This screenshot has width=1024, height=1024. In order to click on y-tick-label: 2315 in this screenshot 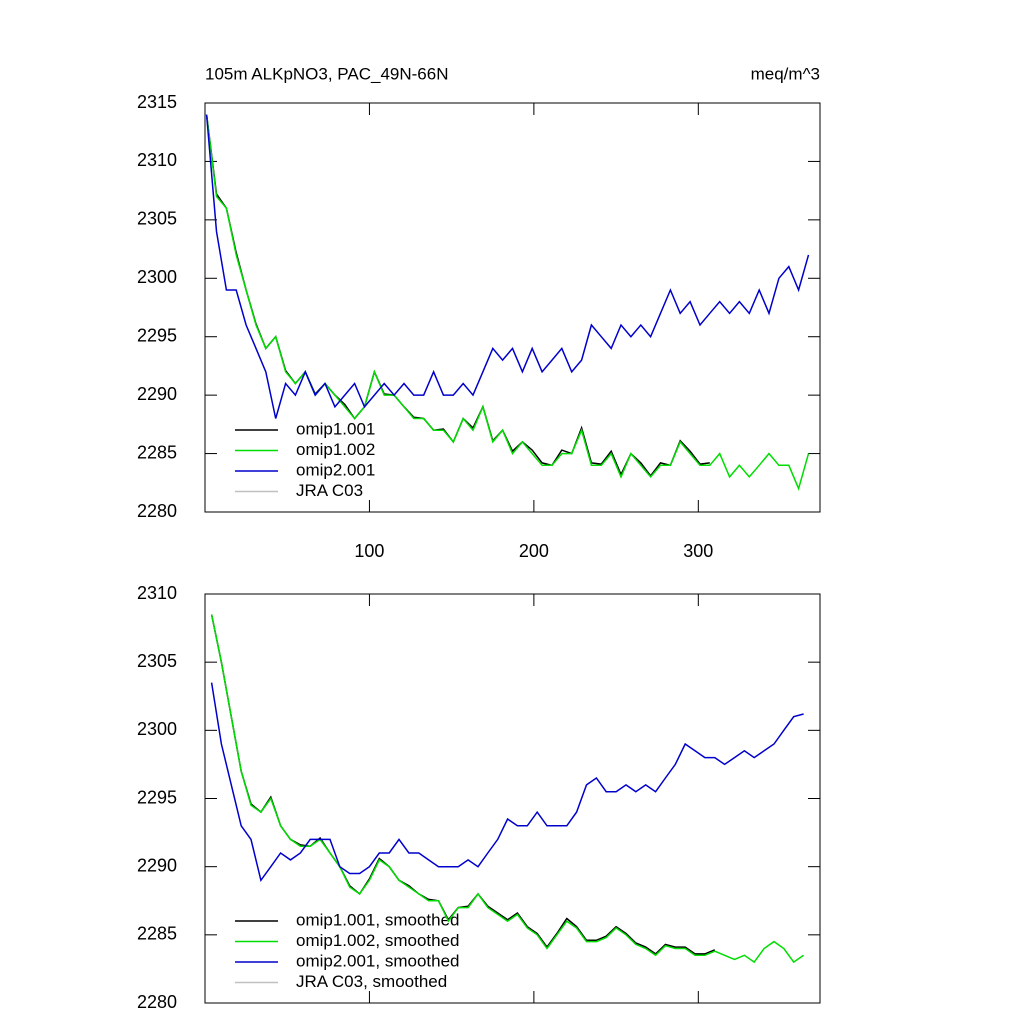, I will do `click(157, 102)`.